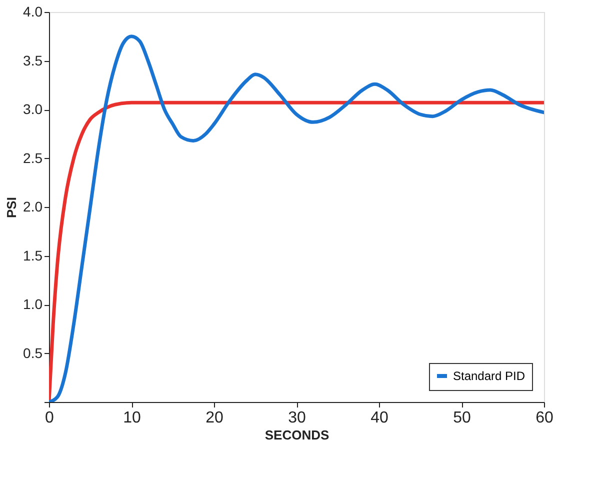 The height and width of the screenshot is (483, 592). Describe the element at coordinates (33, 158) in the screenshot. I see `y-tick-label: 2.5` at that location.